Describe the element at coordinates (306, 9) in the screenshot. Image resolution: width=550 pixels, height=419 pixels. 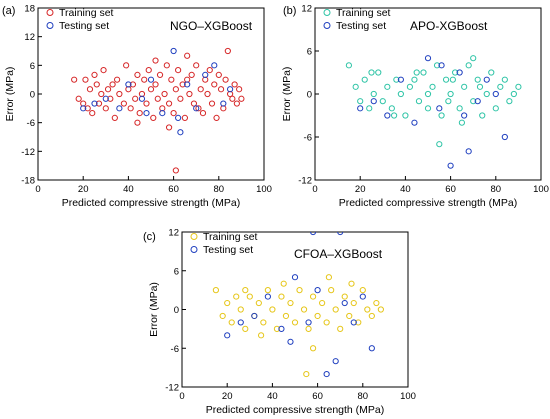
I see `y-tick-label: 12` at that location.